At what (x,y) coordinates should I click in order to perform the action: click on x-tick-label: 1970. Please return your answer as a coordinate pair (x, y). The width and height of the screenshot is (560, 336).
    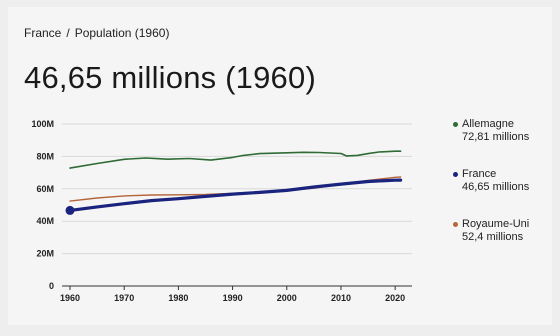
    Looking at the image, I should click on (124, 298).